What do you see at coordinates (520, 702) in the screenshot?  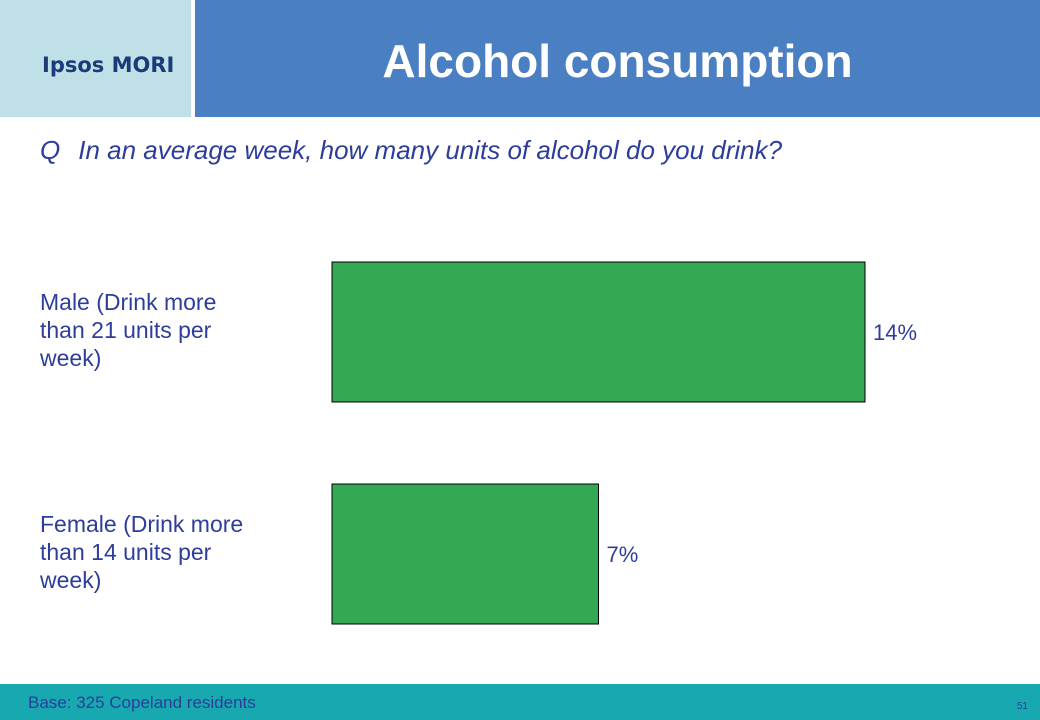 I see `footer-bar: Base: 325 Copeland residents 51` at bounding box center [520, 702].